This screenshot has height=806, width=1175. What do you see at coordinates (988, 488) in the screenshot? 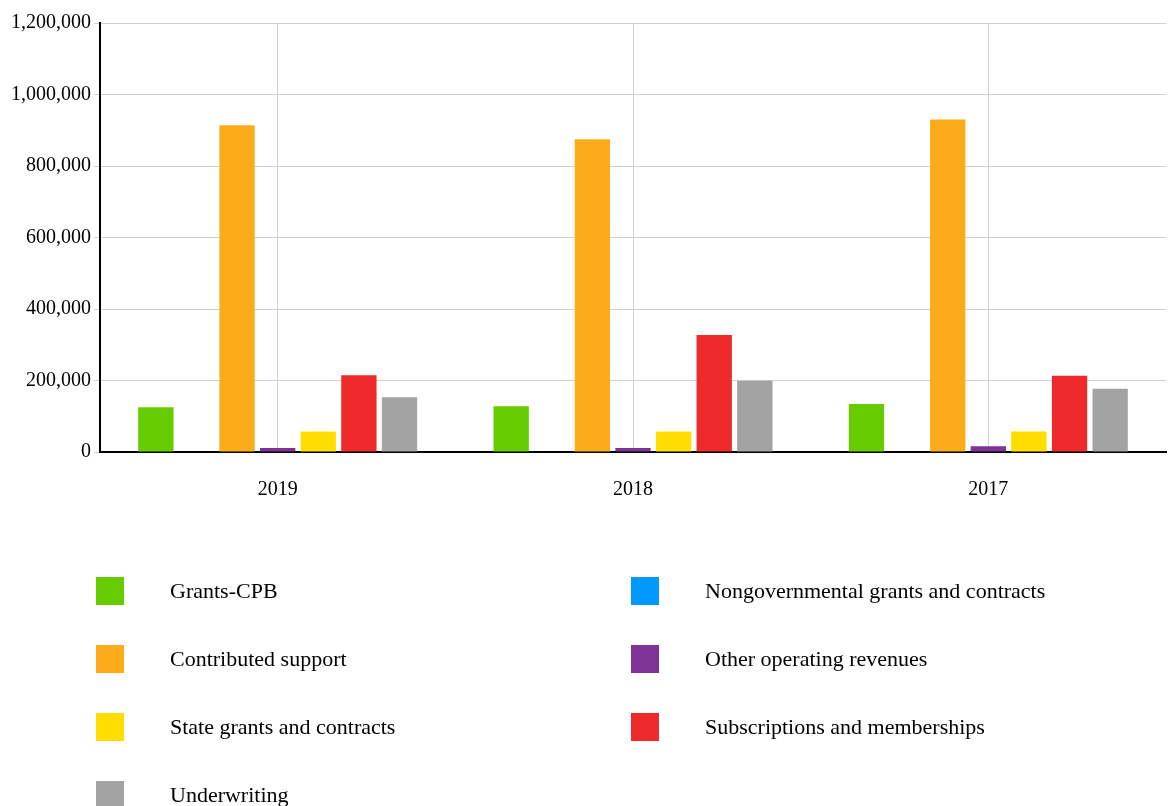
I see `x-tick-label: 2017` at bounding box center [988, 488].